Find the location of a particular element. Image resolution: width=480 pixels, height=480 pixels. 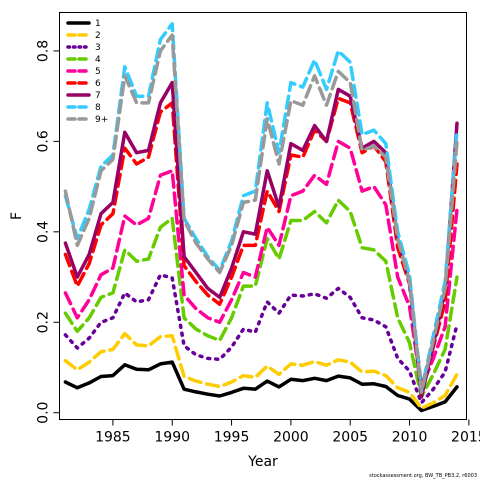

legend-label: 6 is located at coordinates (98, 84).